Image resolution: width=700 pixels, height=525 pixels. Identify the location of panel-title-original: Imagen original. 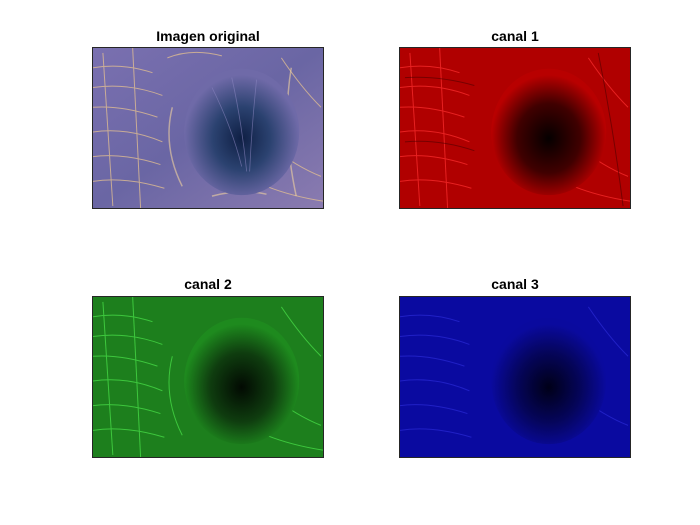
(208, 36).